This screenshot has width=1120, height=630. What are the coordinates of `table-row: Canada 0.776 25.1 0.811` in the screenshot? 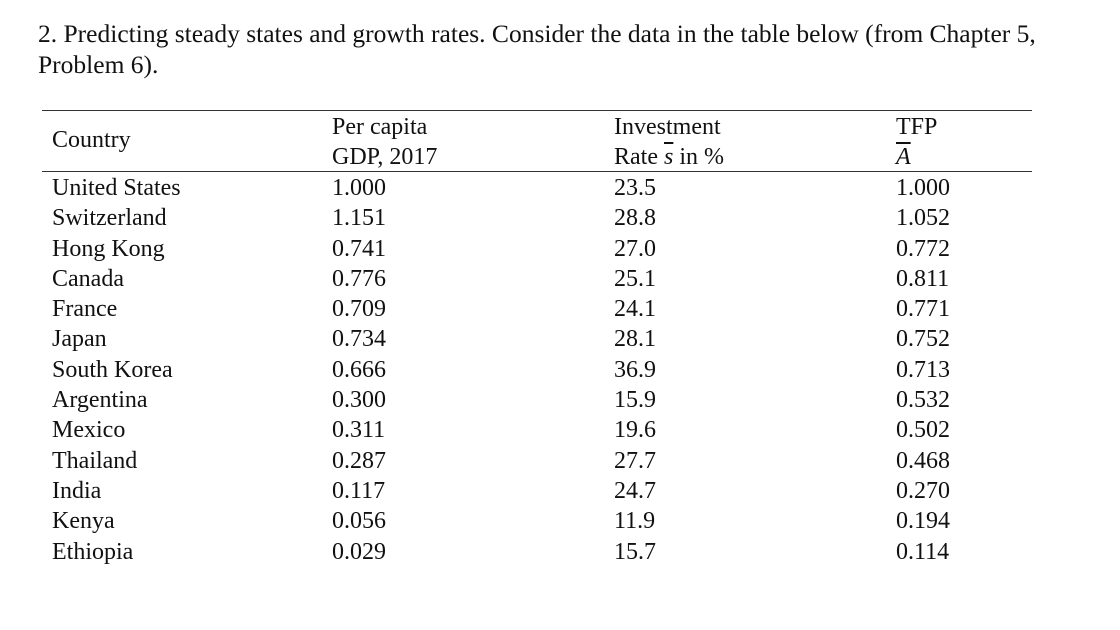 It's located at (537, 279).